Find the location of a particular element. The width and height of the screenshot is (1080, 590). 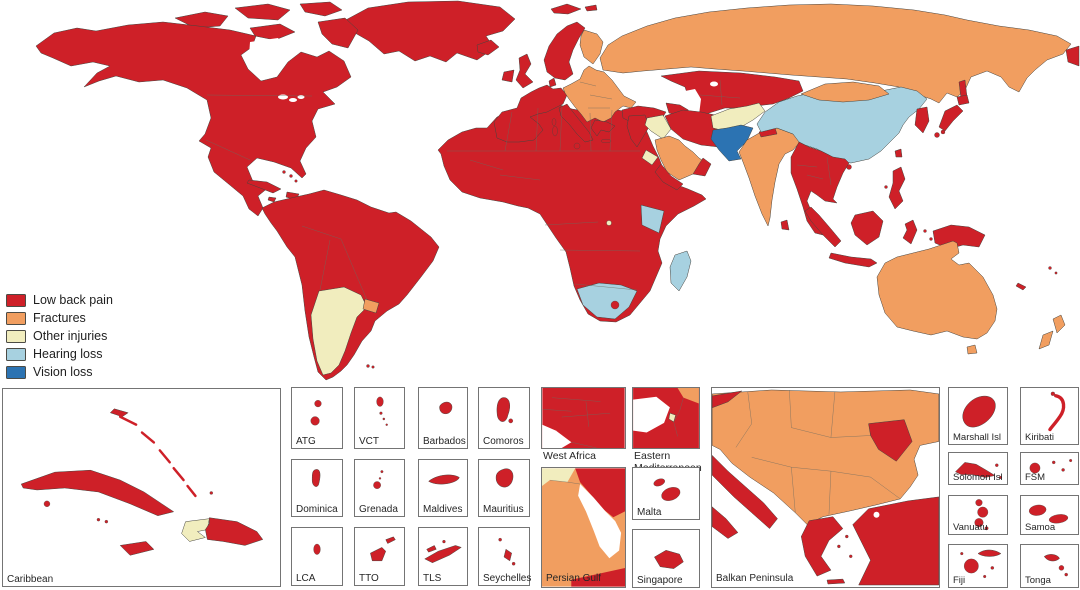

inset-tto: TTO is located at coordinates (379, 556).